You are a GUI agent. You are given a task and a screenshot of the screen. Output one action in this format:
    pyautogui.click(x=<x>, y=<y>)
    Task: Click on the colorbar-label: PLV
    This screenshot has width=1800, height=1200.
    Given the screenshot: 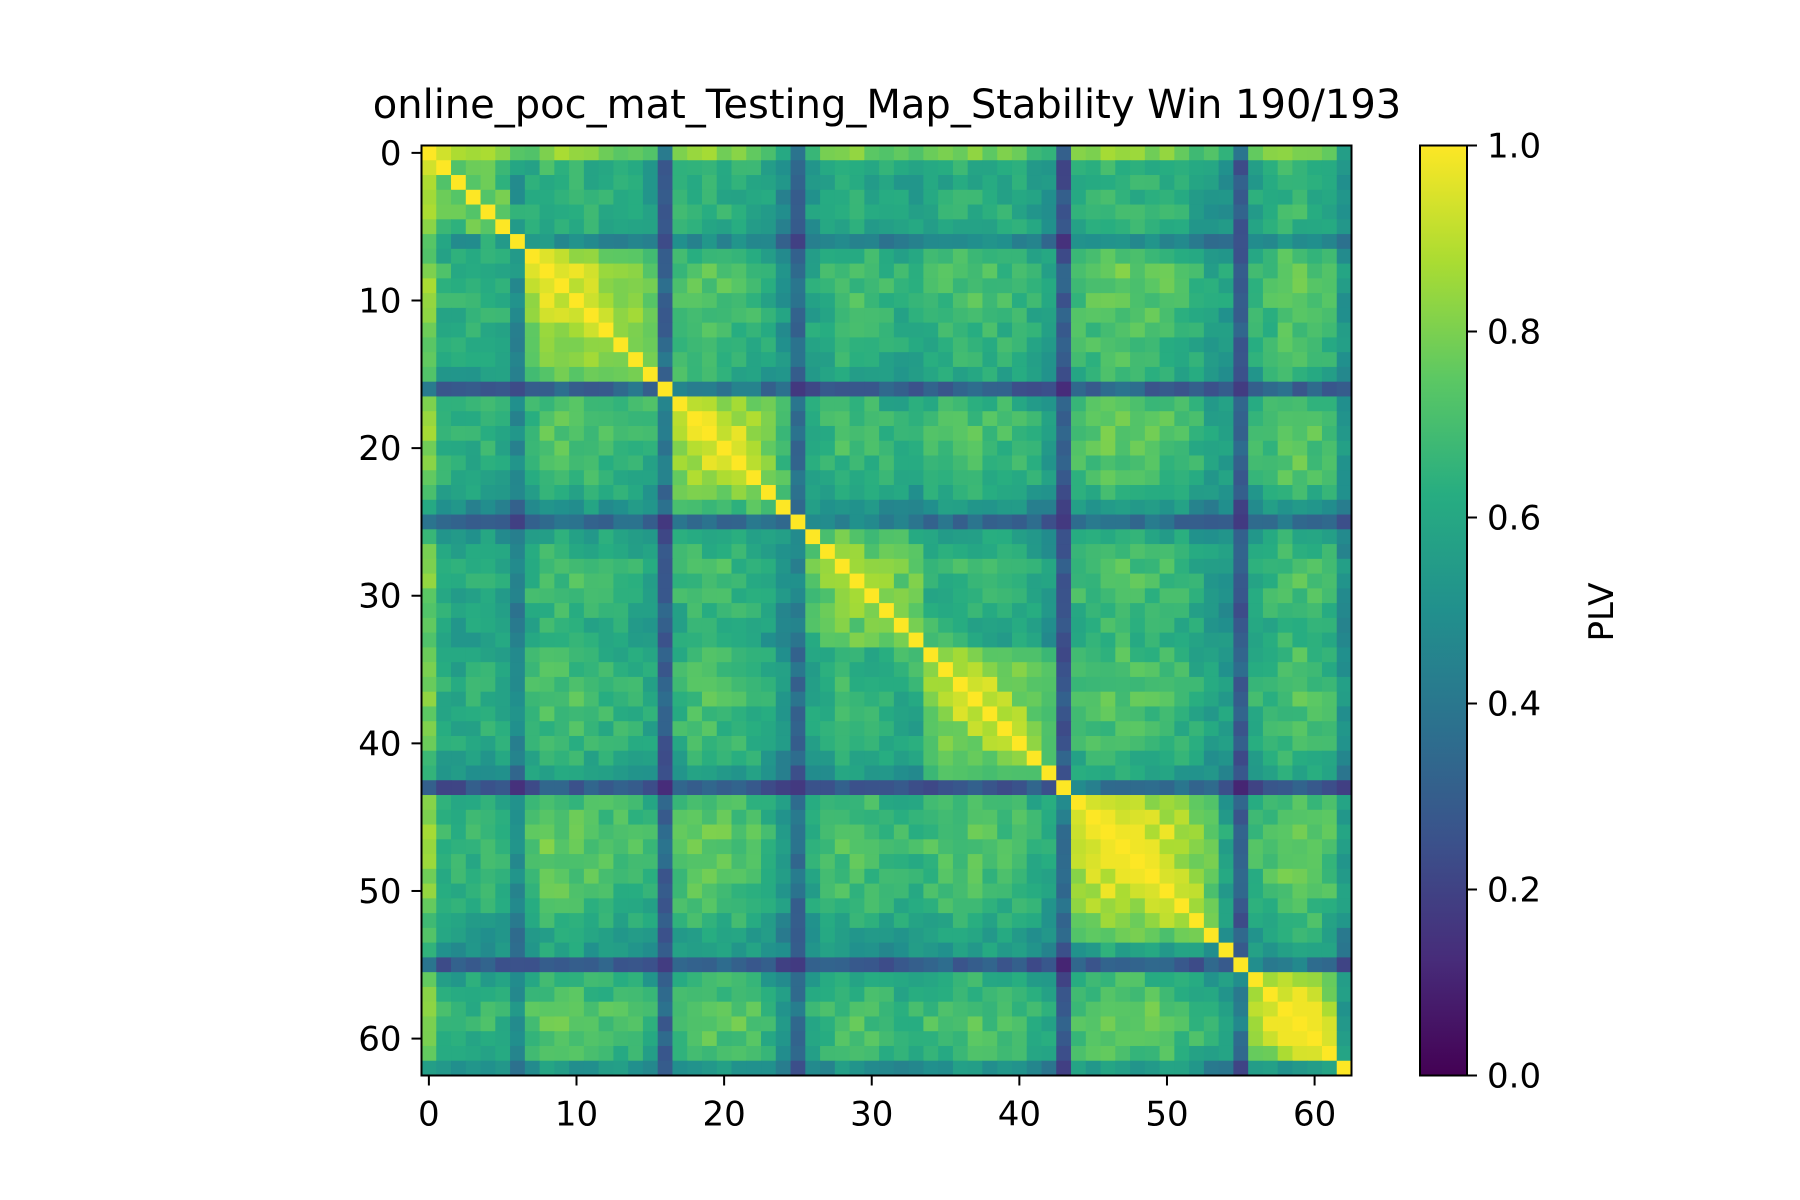 What is the action you would take?
    pyautogui.click(x=1602, y=612)
    